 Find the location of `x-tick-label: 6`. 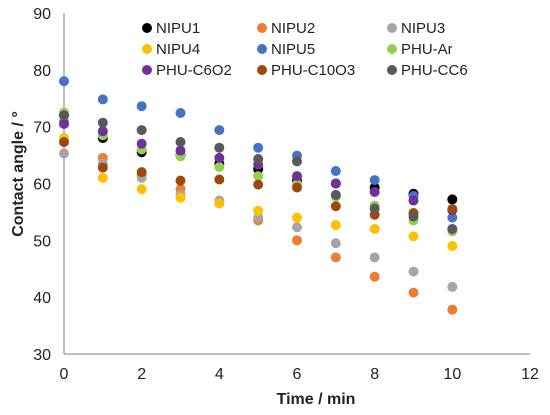

x-tick-label: 6 is located at coordinates (297, 374).